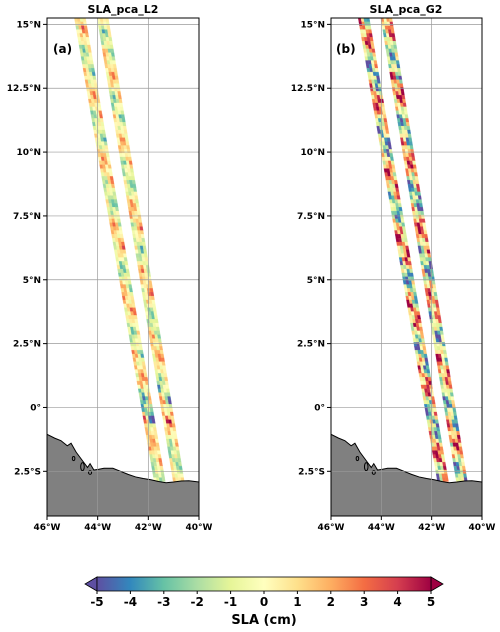 Image resolution: width=500 pixels, height=632 pixels. What do you see at coordinates (230, 602) in the screenshot?
I see `colorbar-tick-label: -1` at bounding box center [230, 602].